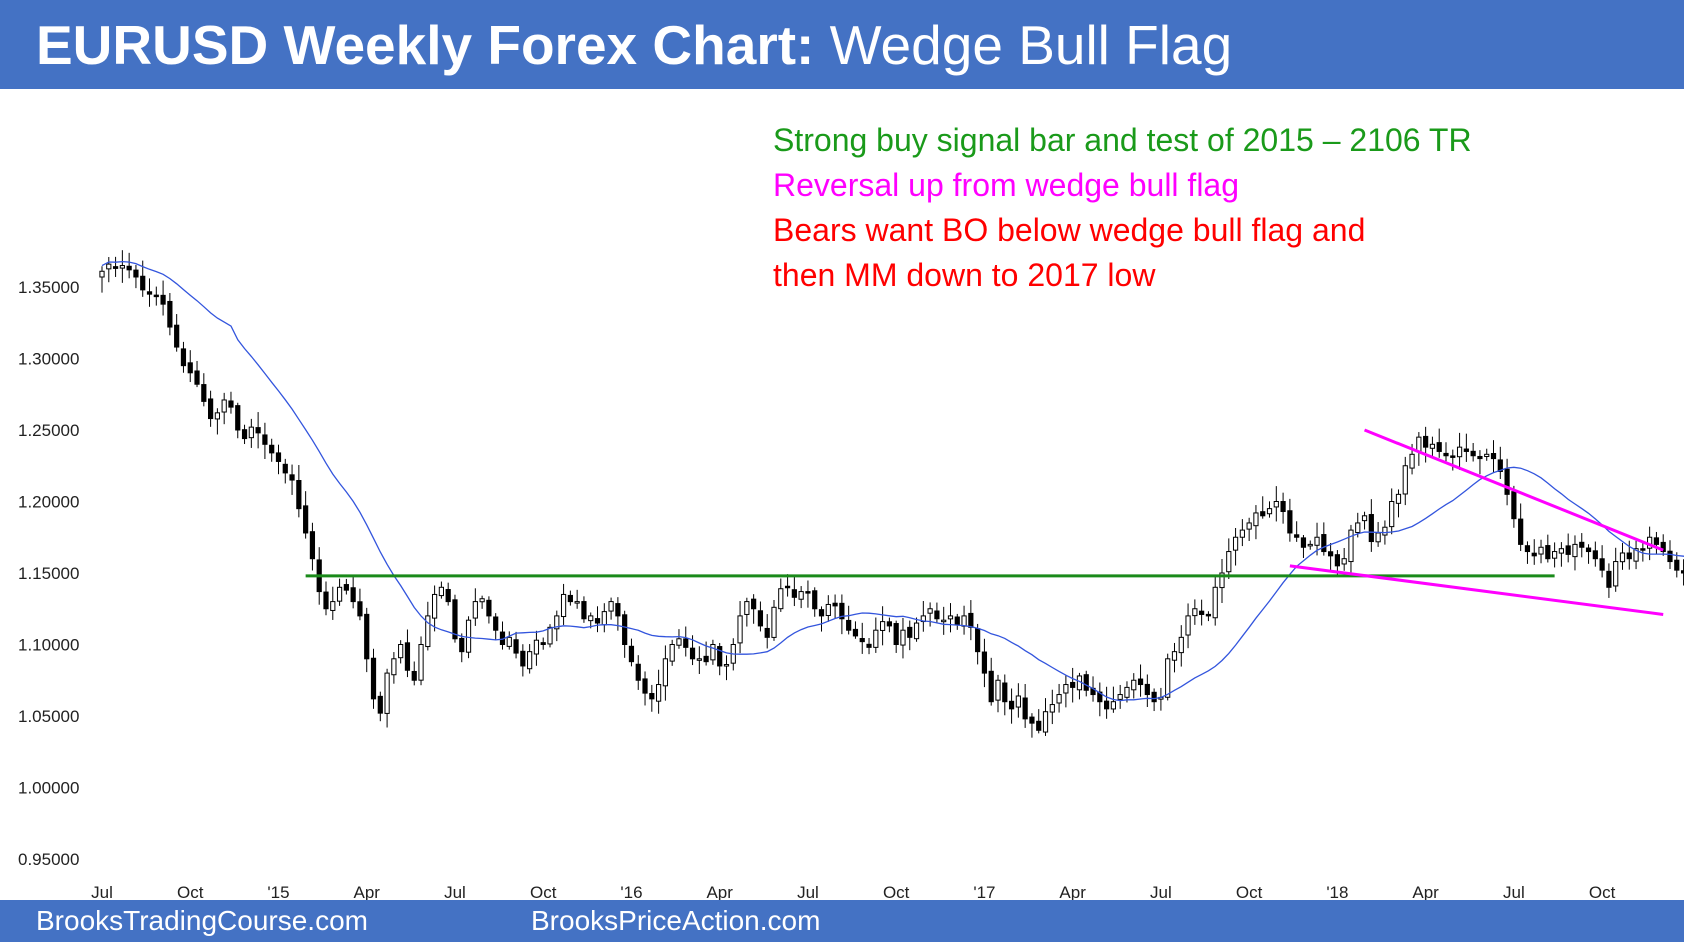 The width and height of the screenshot is (1684, 942). Describe the element at coordinates (202, 920) in the screenshot. I see `footer-link-left: BrooksTradingCourse.com` at that location.